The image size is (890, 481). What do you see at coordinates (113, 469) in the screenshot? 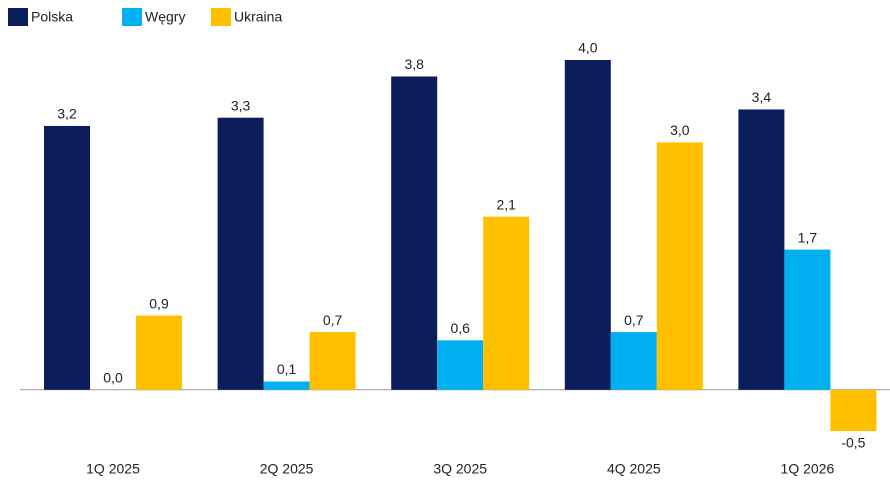
I see `x-tick-label: 1Q 2025` at bounding box center [113, 469].